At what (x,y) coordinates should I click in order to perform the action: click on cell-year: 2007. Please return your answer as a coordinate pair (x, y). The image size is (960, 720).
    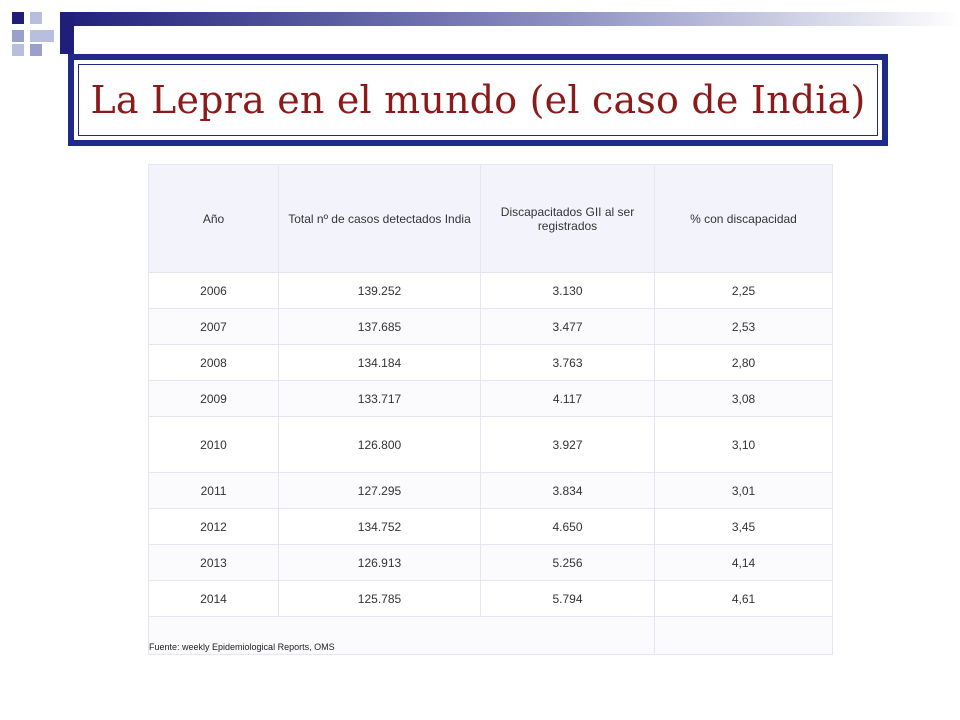
    Looking at the image, I should click on (213, 326).